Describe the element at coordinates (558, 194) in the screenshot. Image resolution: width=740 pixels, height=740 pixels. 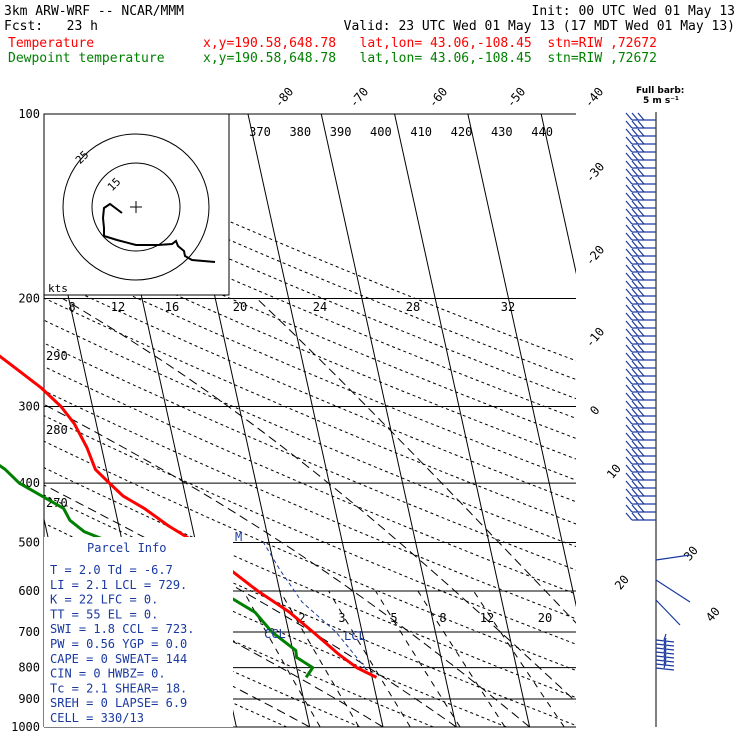
I see `isotherm-line` at that location.